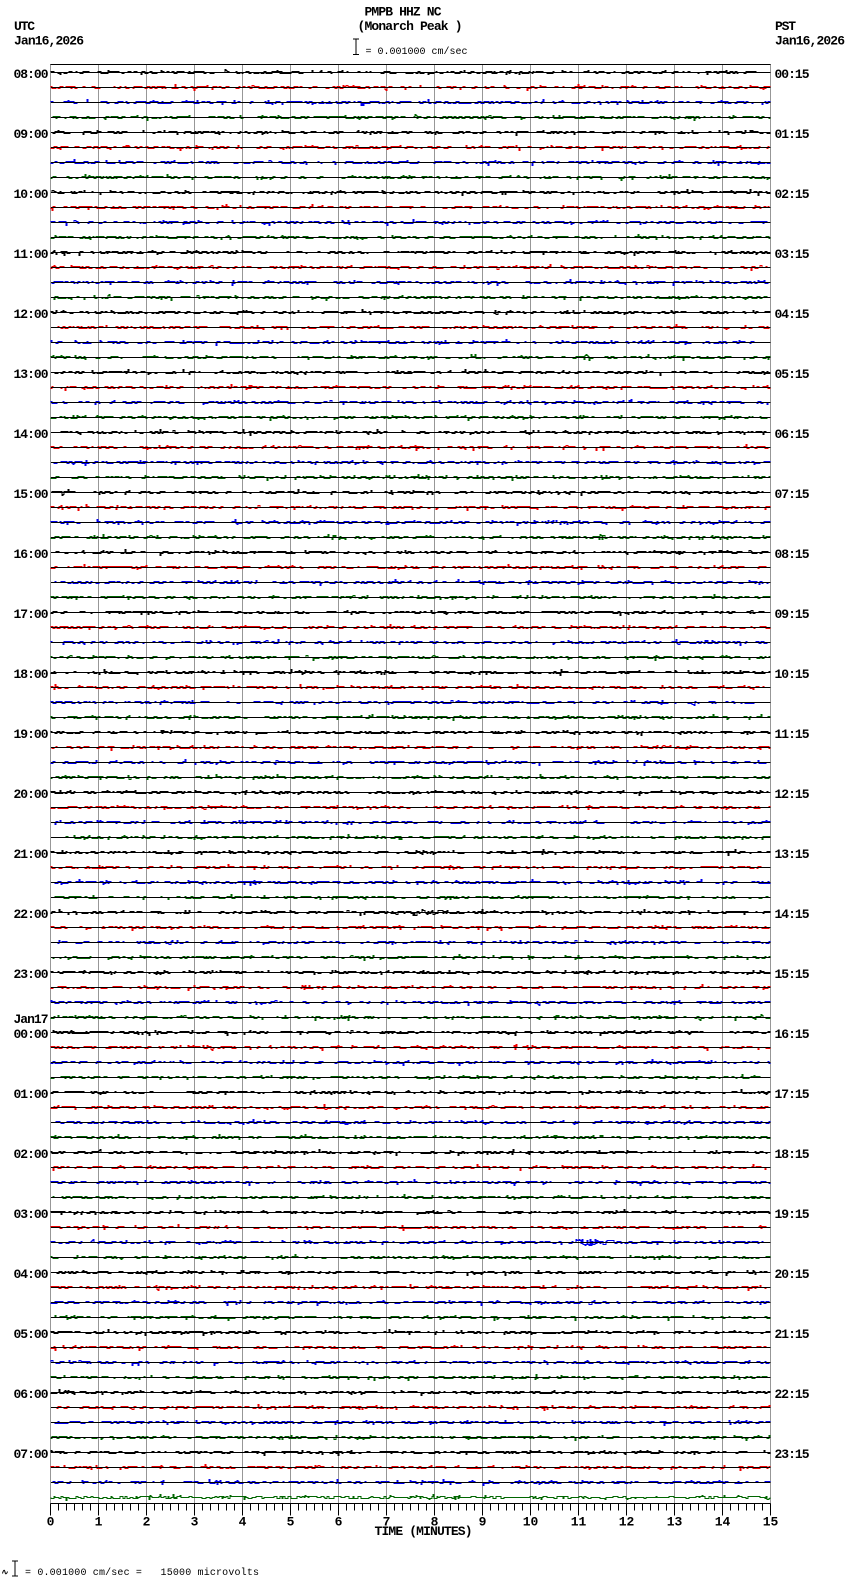  What do you see at coordinates (792, 554) in the screenshot?
I see `svg-text: 08:15` at bounding box center [792, 554].